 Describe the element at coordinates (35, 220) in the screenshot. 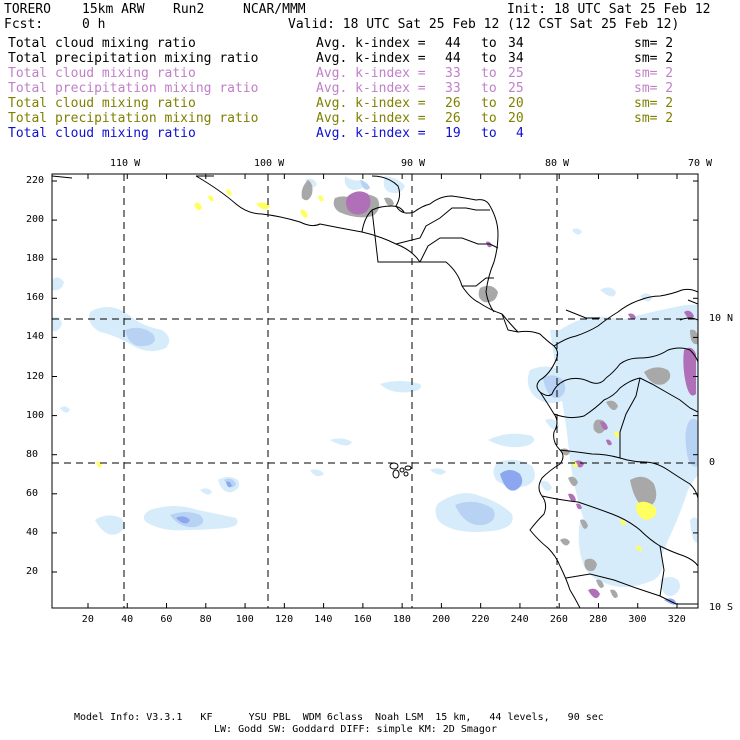

I see `y-tick-label: 200` at that location.